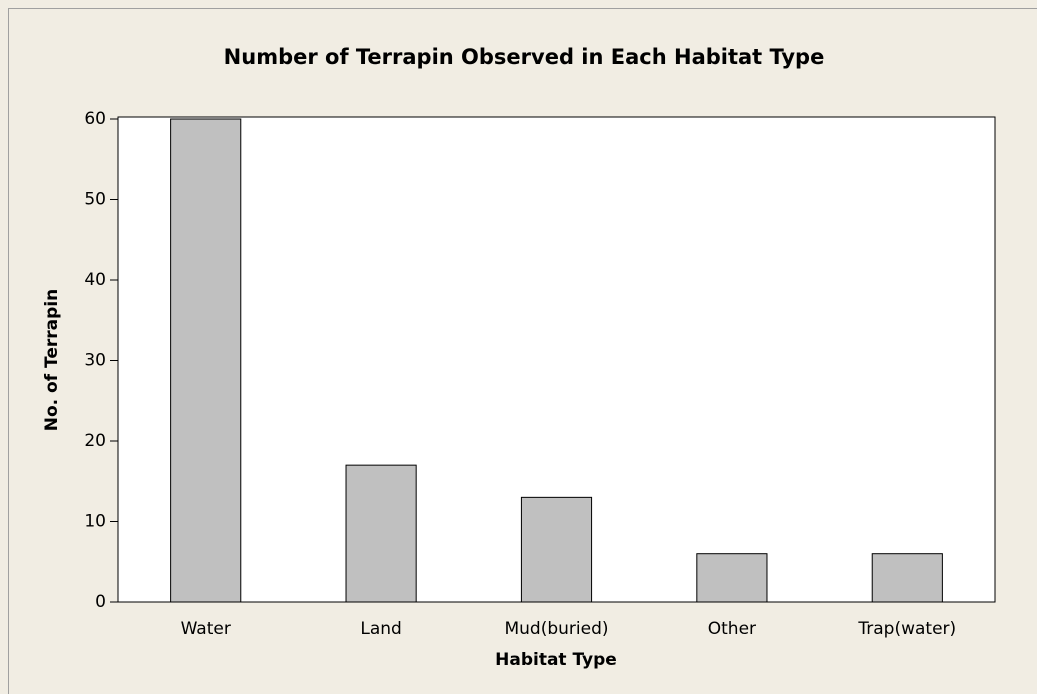 The height and width of the screenshot is (694, 1037). Describe the element at coordinates (95, 522) in the screenshot. I see `y-tick-label: 10` at that location.